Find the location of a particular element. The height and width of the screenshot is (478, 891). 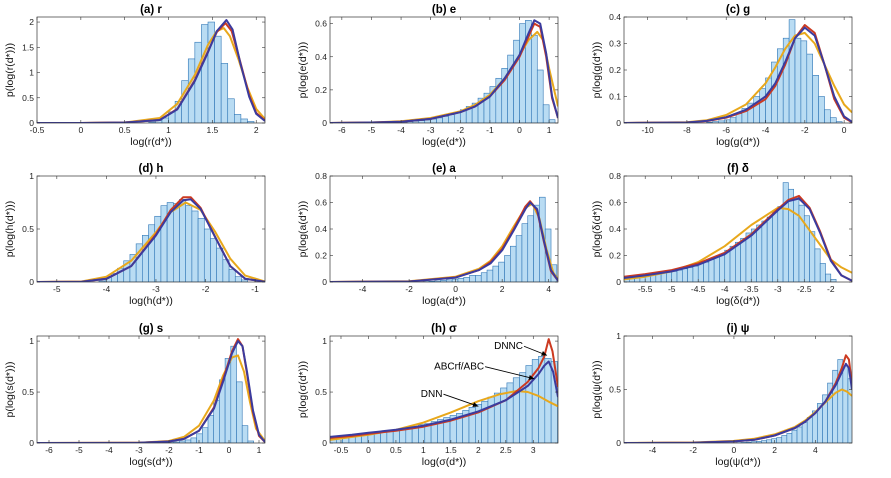

y-tick-label: 0.2 is located at coordinates (615, 70).